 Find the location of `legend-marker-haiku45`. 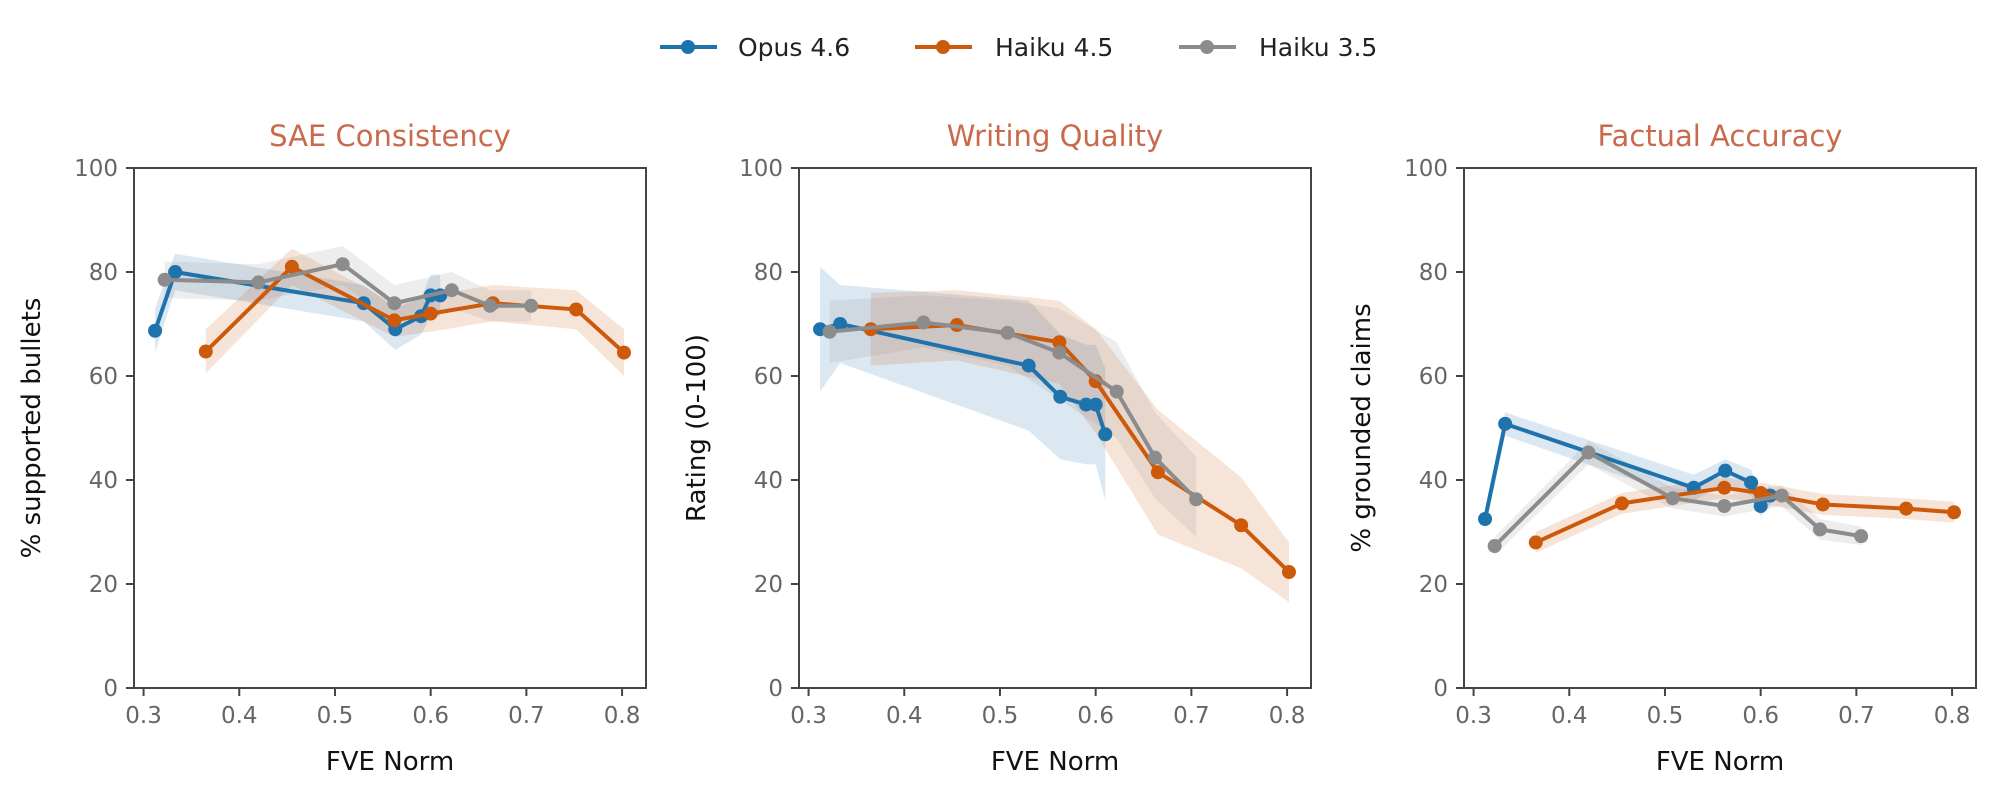

legend-marker-haiku45 is located at coordinates (943, 47).